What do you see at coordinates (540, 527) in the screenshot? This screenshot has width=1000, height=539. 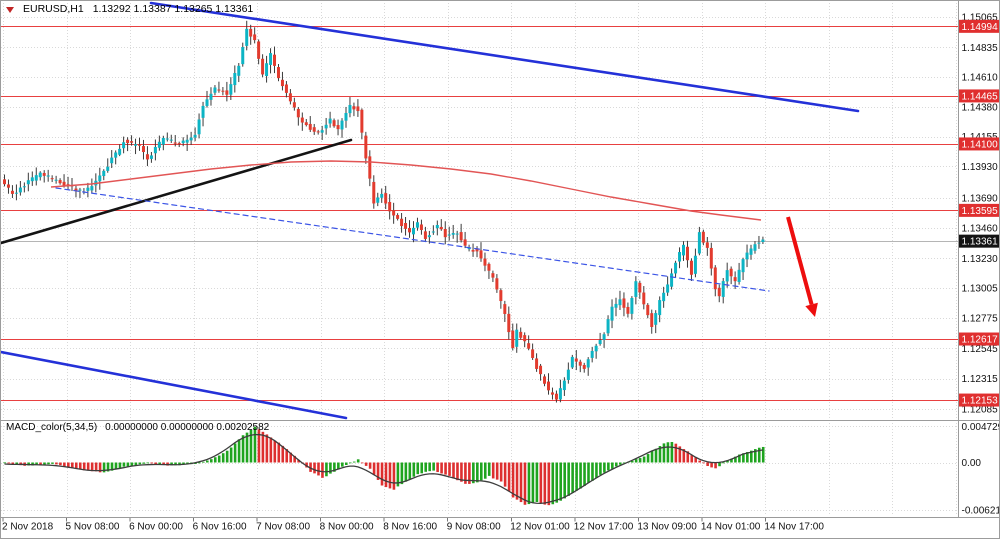 I see `time-axis-label: 12 Nov 01:00` at bounding box center [540, 527].